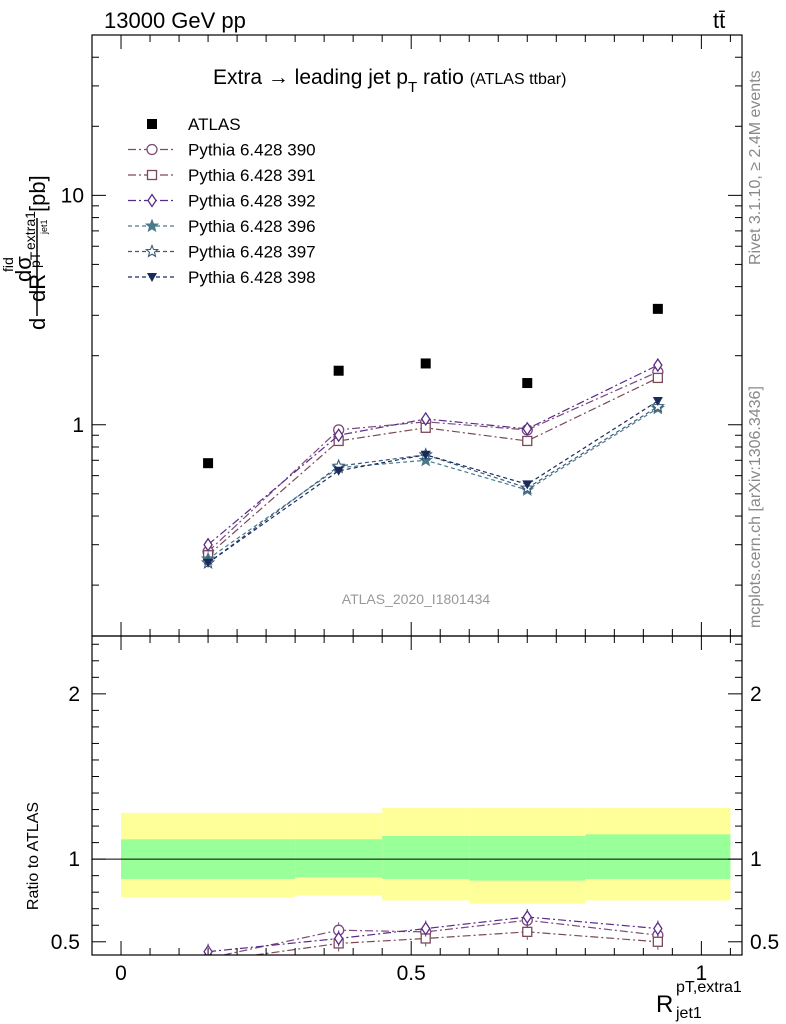  Describe the element at coordinates (121, 973) in the screenshot. I see `x-tick-label: 0` at that location.